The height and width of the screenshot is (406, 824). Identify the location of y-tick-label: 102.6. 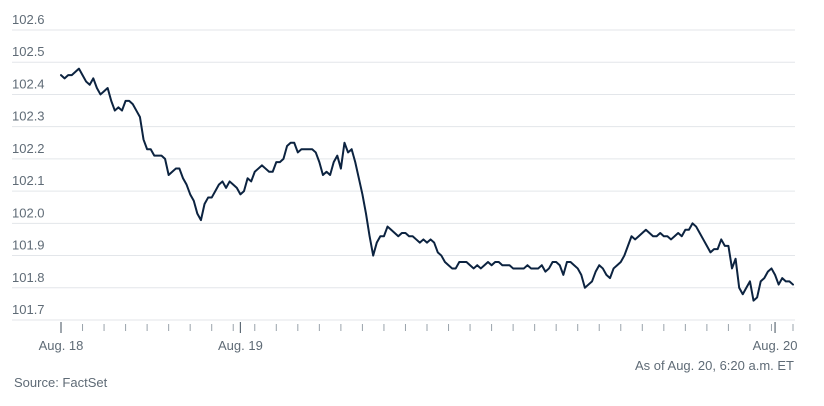
(28, 19).